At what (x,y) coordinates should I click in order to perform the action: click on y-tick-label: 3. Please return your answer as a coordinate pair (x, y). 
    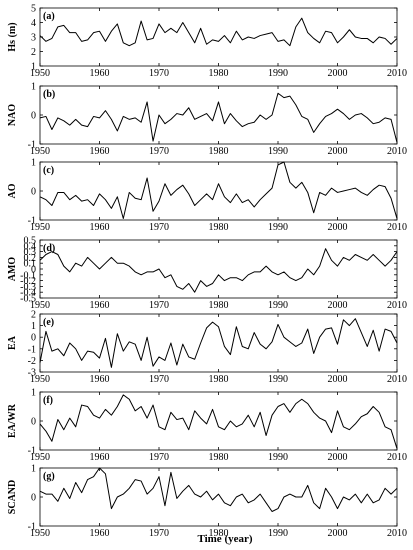
    Looking at the image, I should click on (33, 38).